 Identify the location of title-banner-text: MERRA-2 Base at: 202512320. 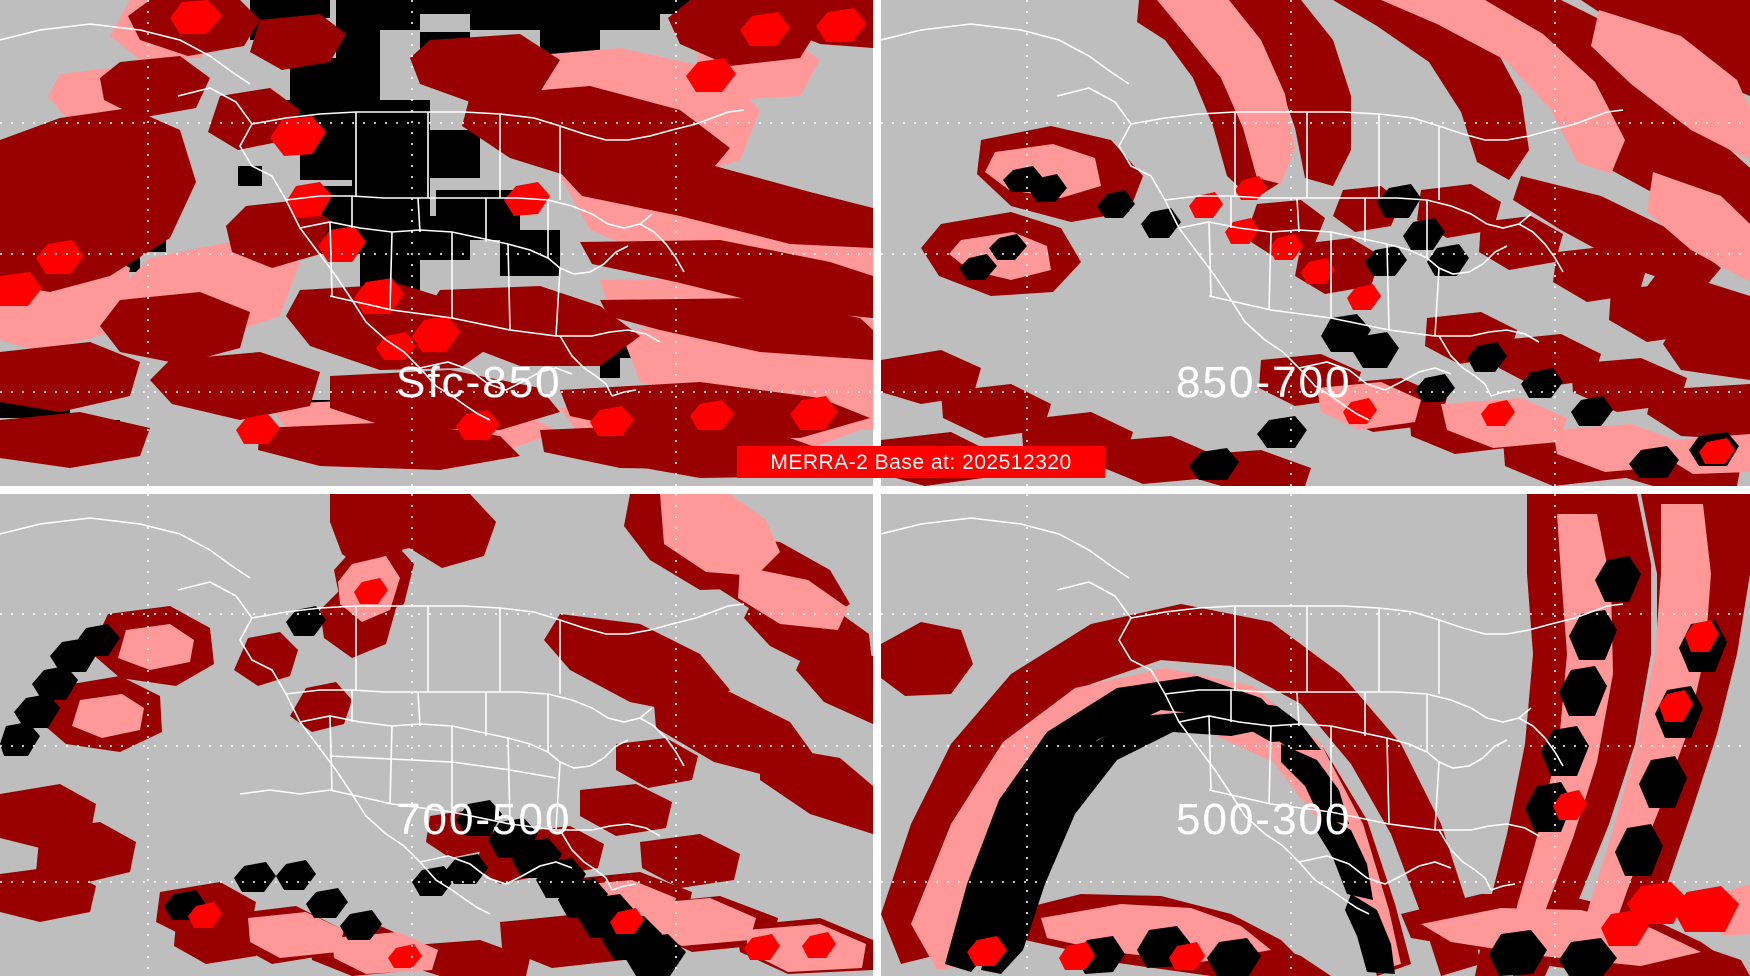
(921, 462).